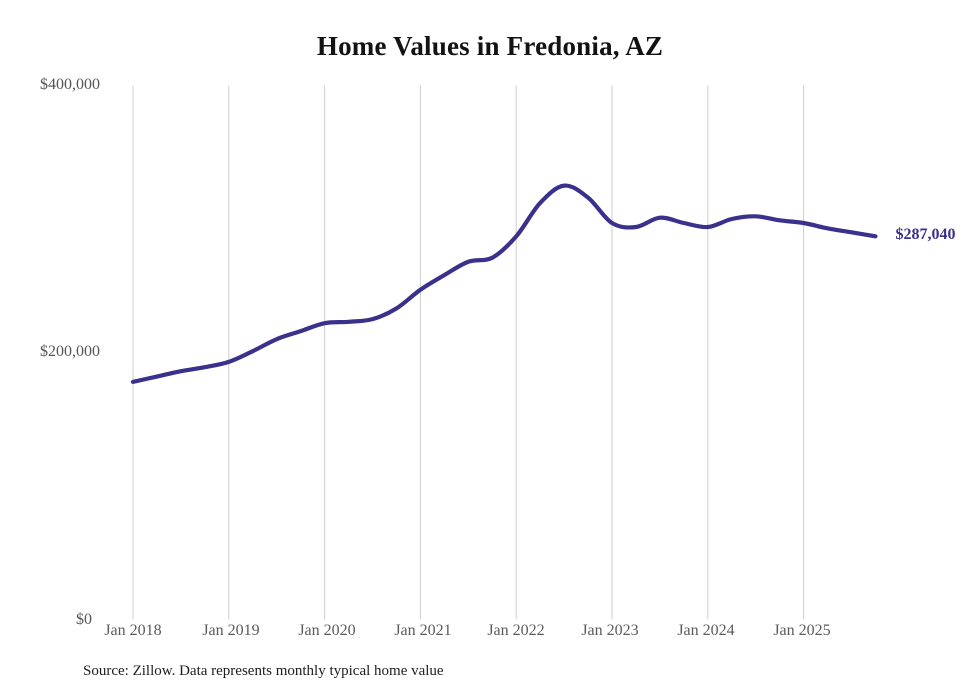 The image size is (980, 699). I want to click on x-axis-tick-label-jan-2023: Jan 2023, so click(610, 630).